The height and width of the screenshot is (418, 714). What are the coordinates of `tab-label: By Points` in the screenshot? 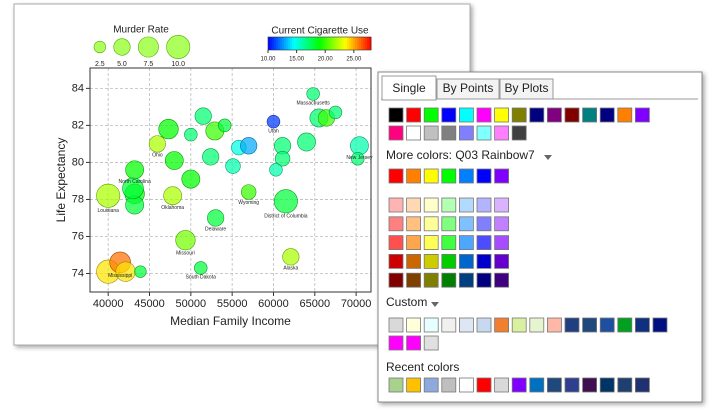 It's located at (468, 88).